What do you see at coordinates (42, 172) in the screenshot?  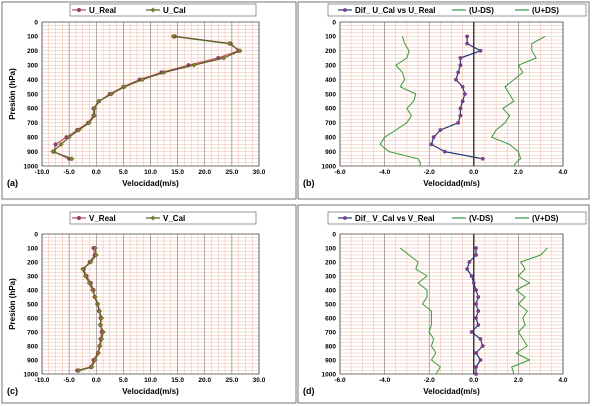 I see `x-tick-label: -10.0` at bounding box center [42, 172].